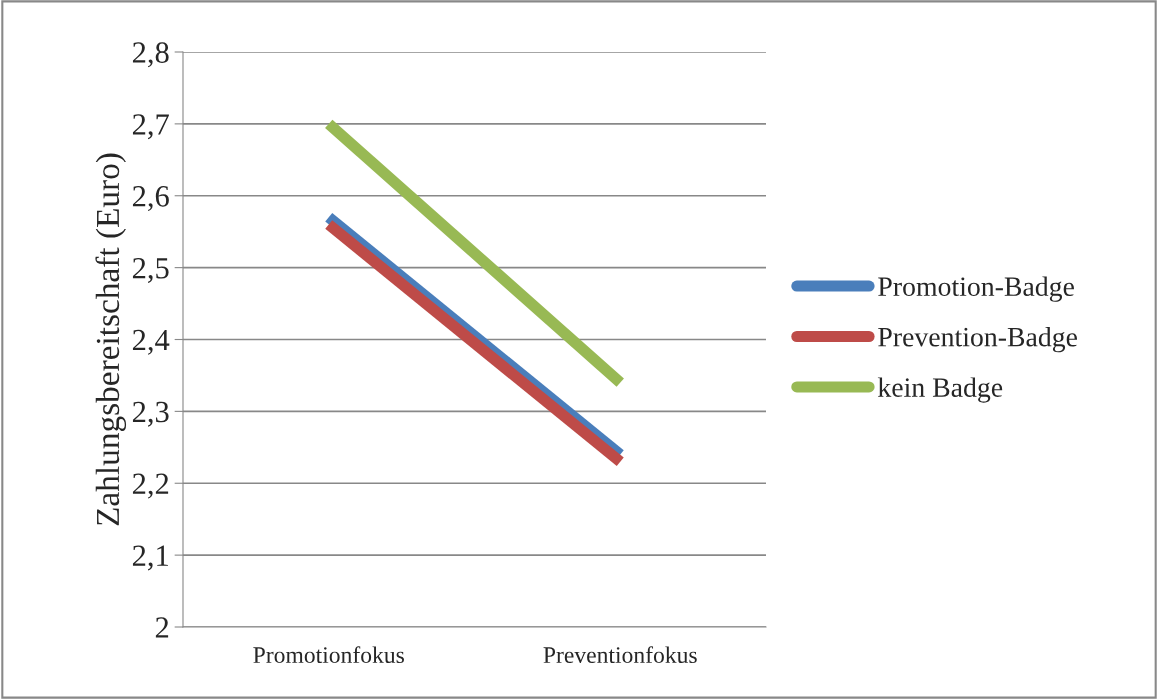 The image size is (1158, 699). What do you see at coordinates (328, 655) in the screenshot?
I see `x-tick-label: Promotionfokus` at bounding box center [328, 655].